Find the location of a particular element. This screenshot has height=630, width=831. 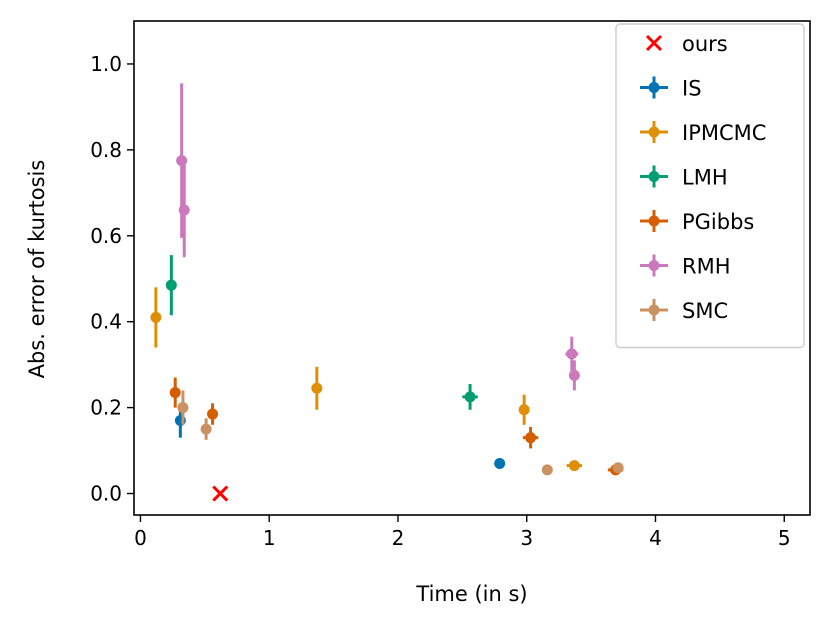

y-tick-label: 1.0 is located at coordinates (106, 64).